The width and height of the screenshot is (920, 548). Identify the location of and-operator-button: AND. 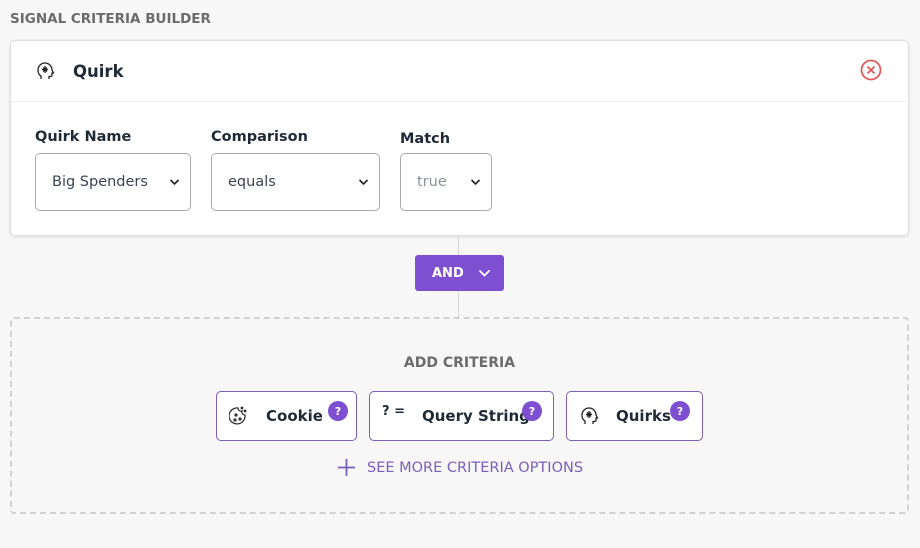
(459, 273).